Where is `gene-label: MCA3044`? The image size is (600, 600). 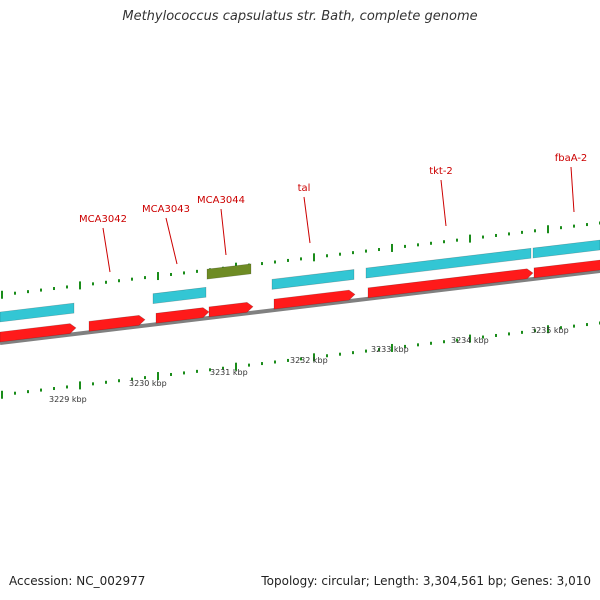
gene-label: MCA3044 is located at coordinates (221, 200).